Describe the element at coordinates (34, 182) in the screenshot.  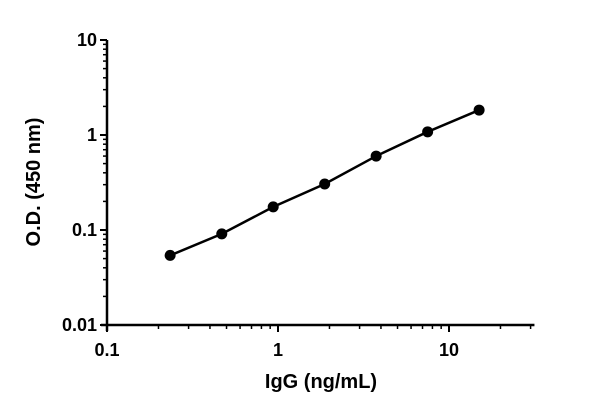
I see `y-axis-title: O.D. (450 nm)` at that location.